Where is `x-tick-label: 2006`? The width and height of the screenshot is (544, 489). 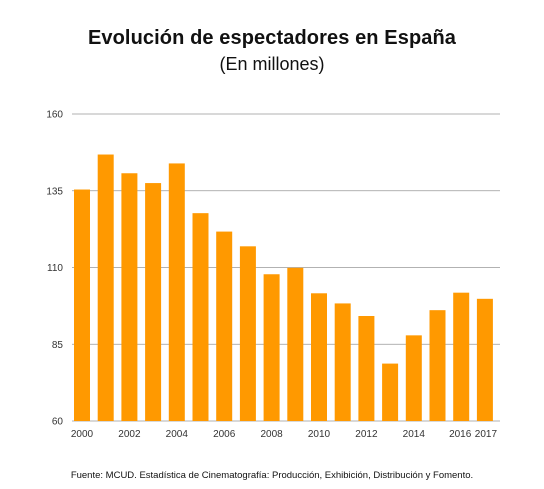
x-tick-label: 2006 is located at coordinates (224, 434).